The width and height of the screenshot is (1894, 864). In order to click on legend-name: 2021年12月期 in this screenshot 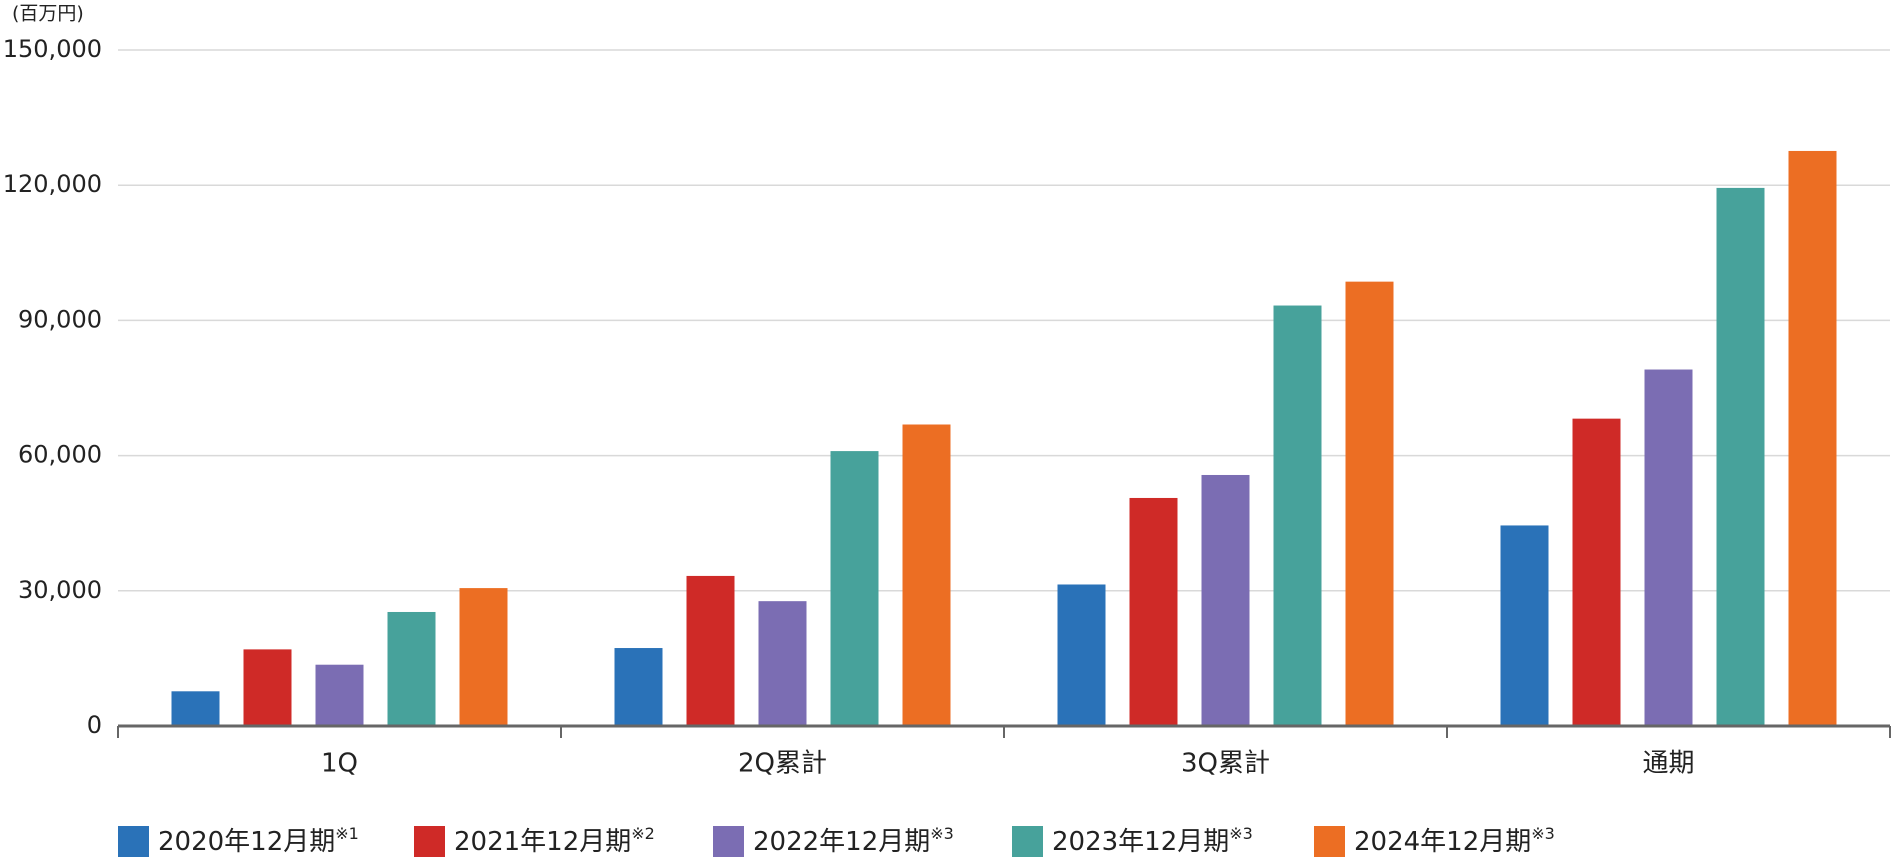, I will do `click(542, 842)`.